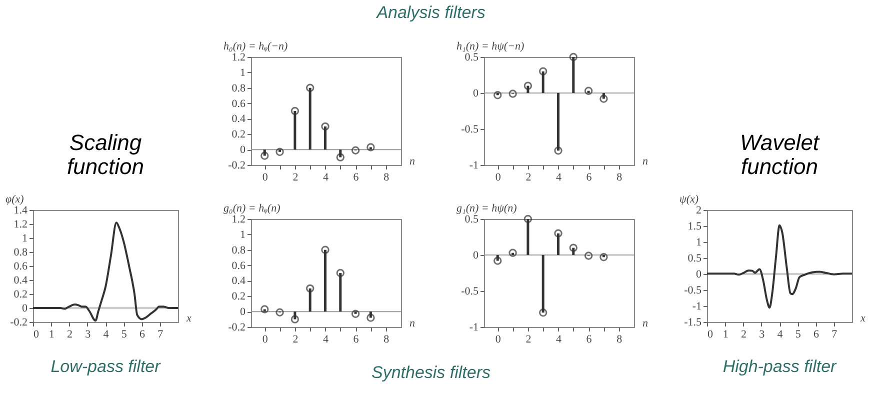 This screenshot has height=417, width=890. What do you see at coordinates (689, 200) in the screenshot?
I see `y-axis-title: ψ(x)` at bounding box center [689, 200].